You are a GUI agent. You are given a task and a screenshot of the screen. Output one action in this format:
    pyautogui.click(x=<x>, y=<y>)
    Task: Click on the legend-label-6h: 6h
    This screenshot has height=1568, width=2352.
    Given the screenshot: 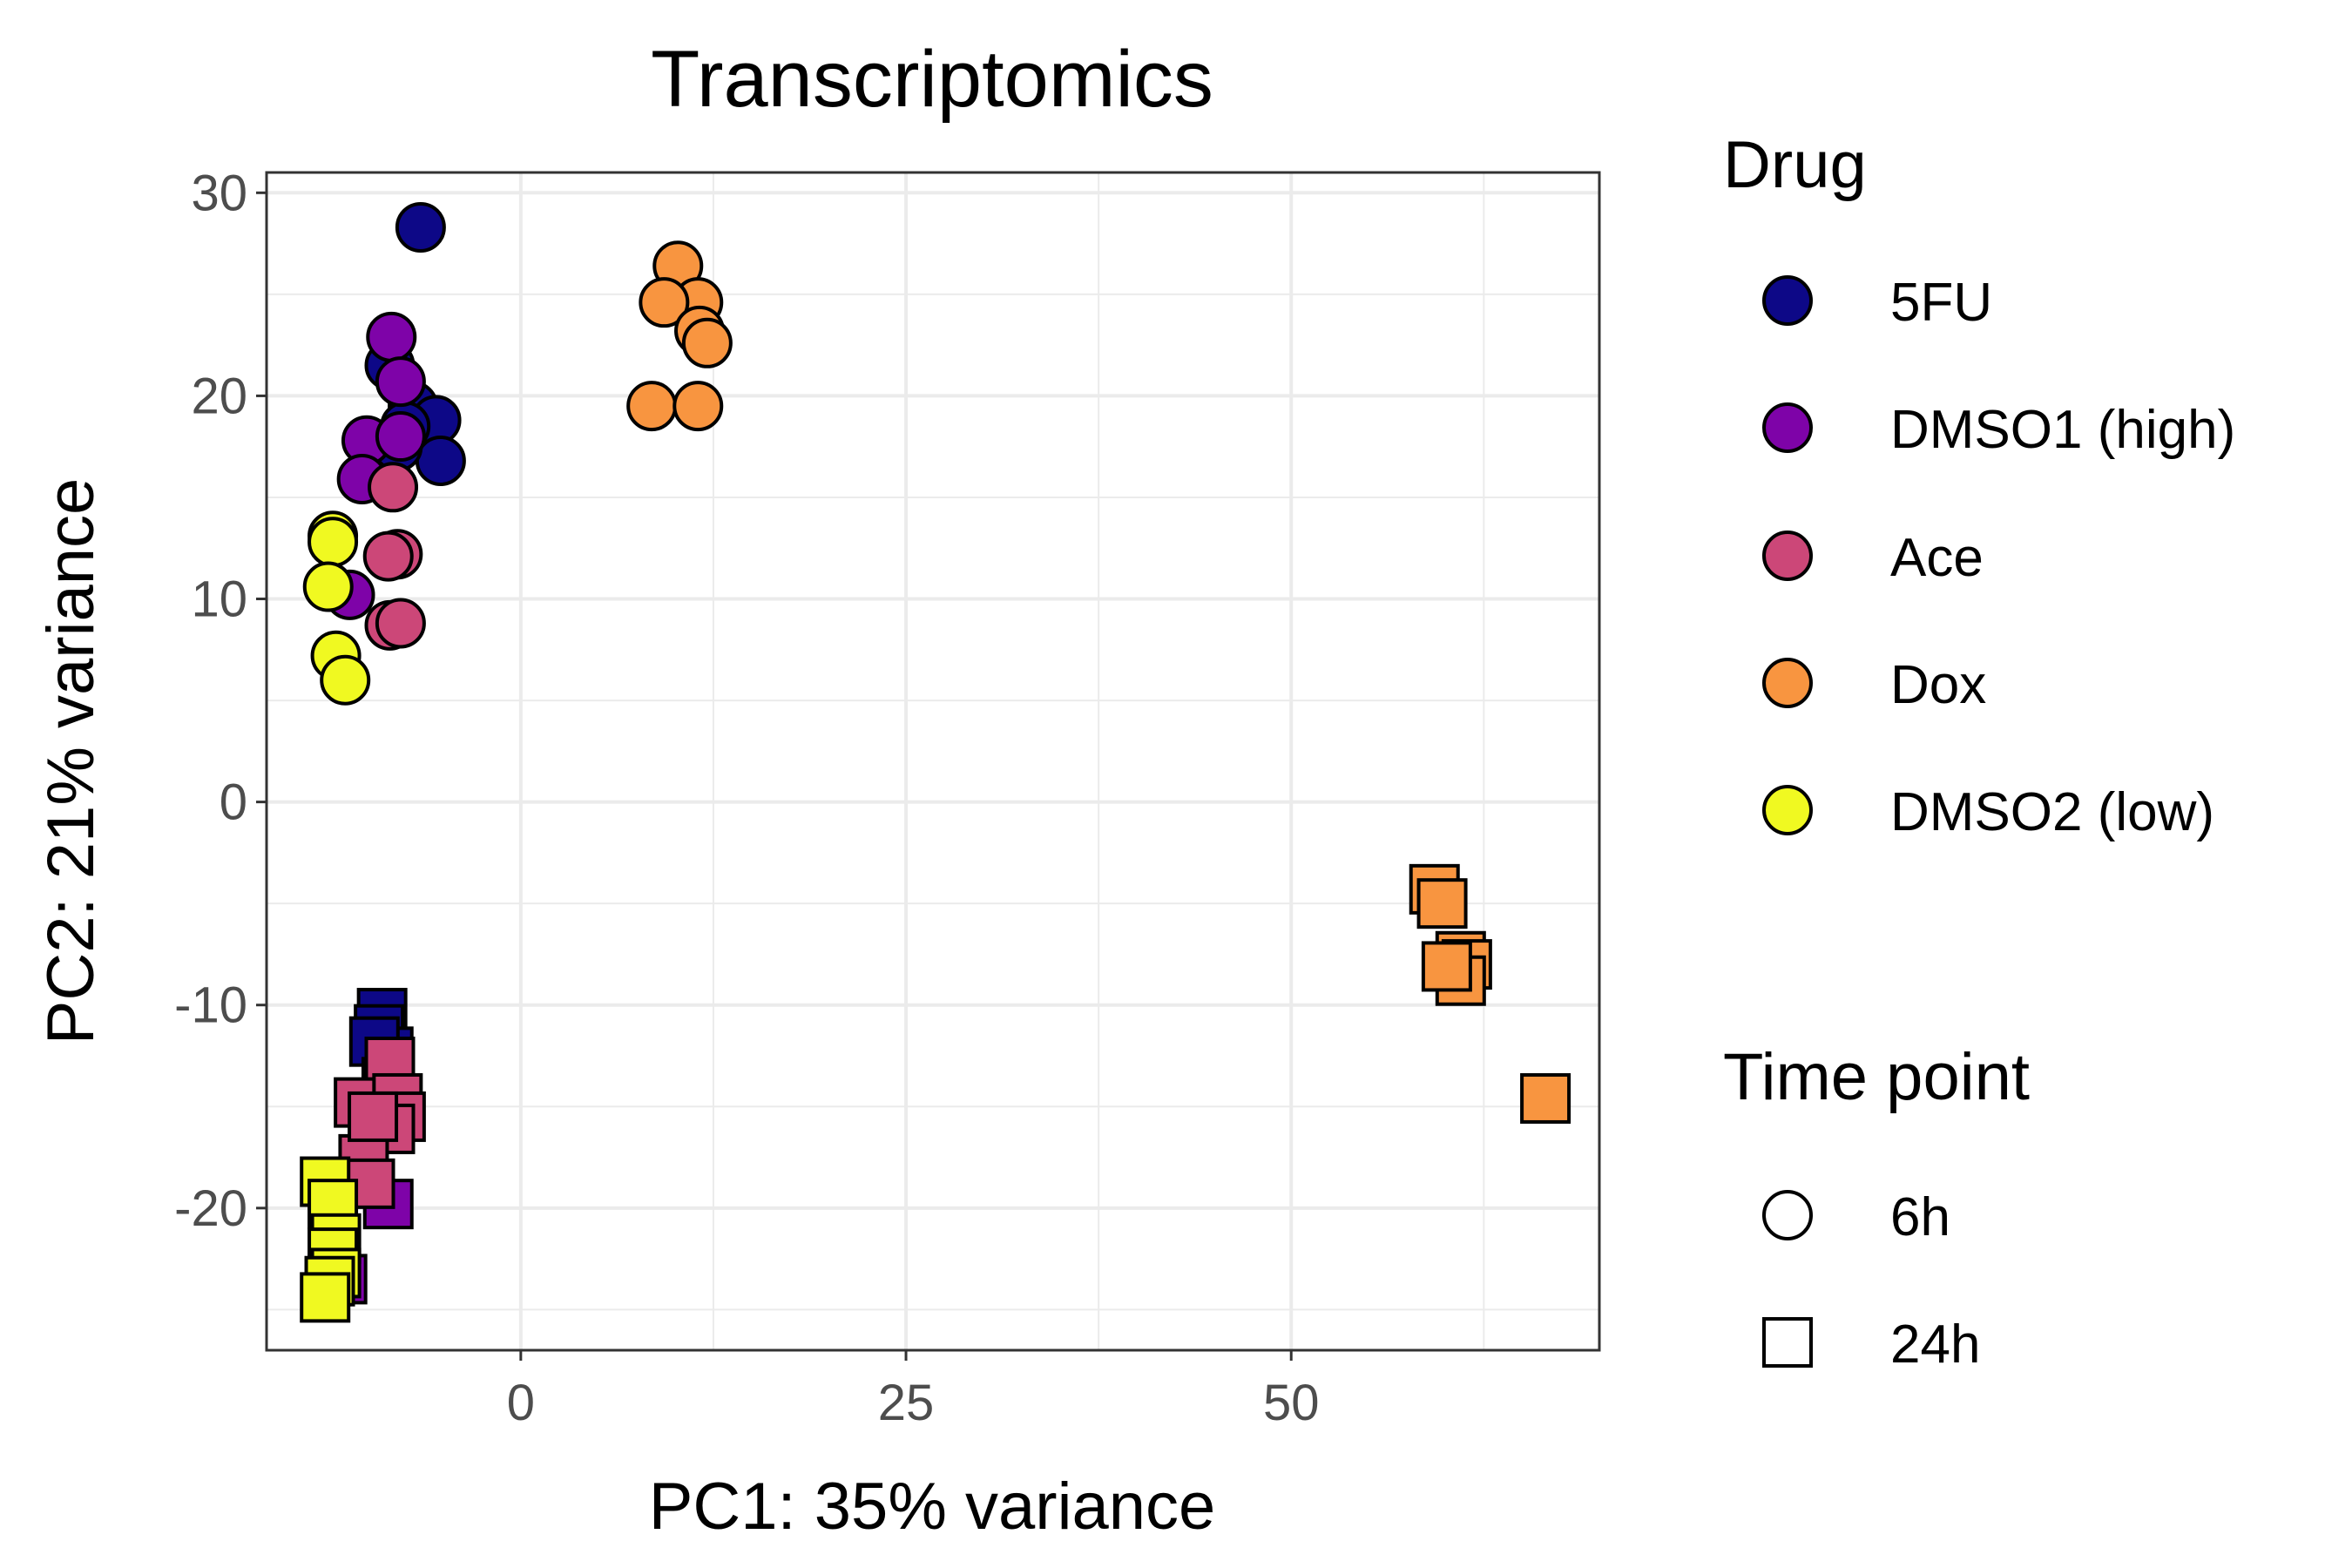 What is the action you would take?
    pyautogui.click(x=1920, y=1217)
    